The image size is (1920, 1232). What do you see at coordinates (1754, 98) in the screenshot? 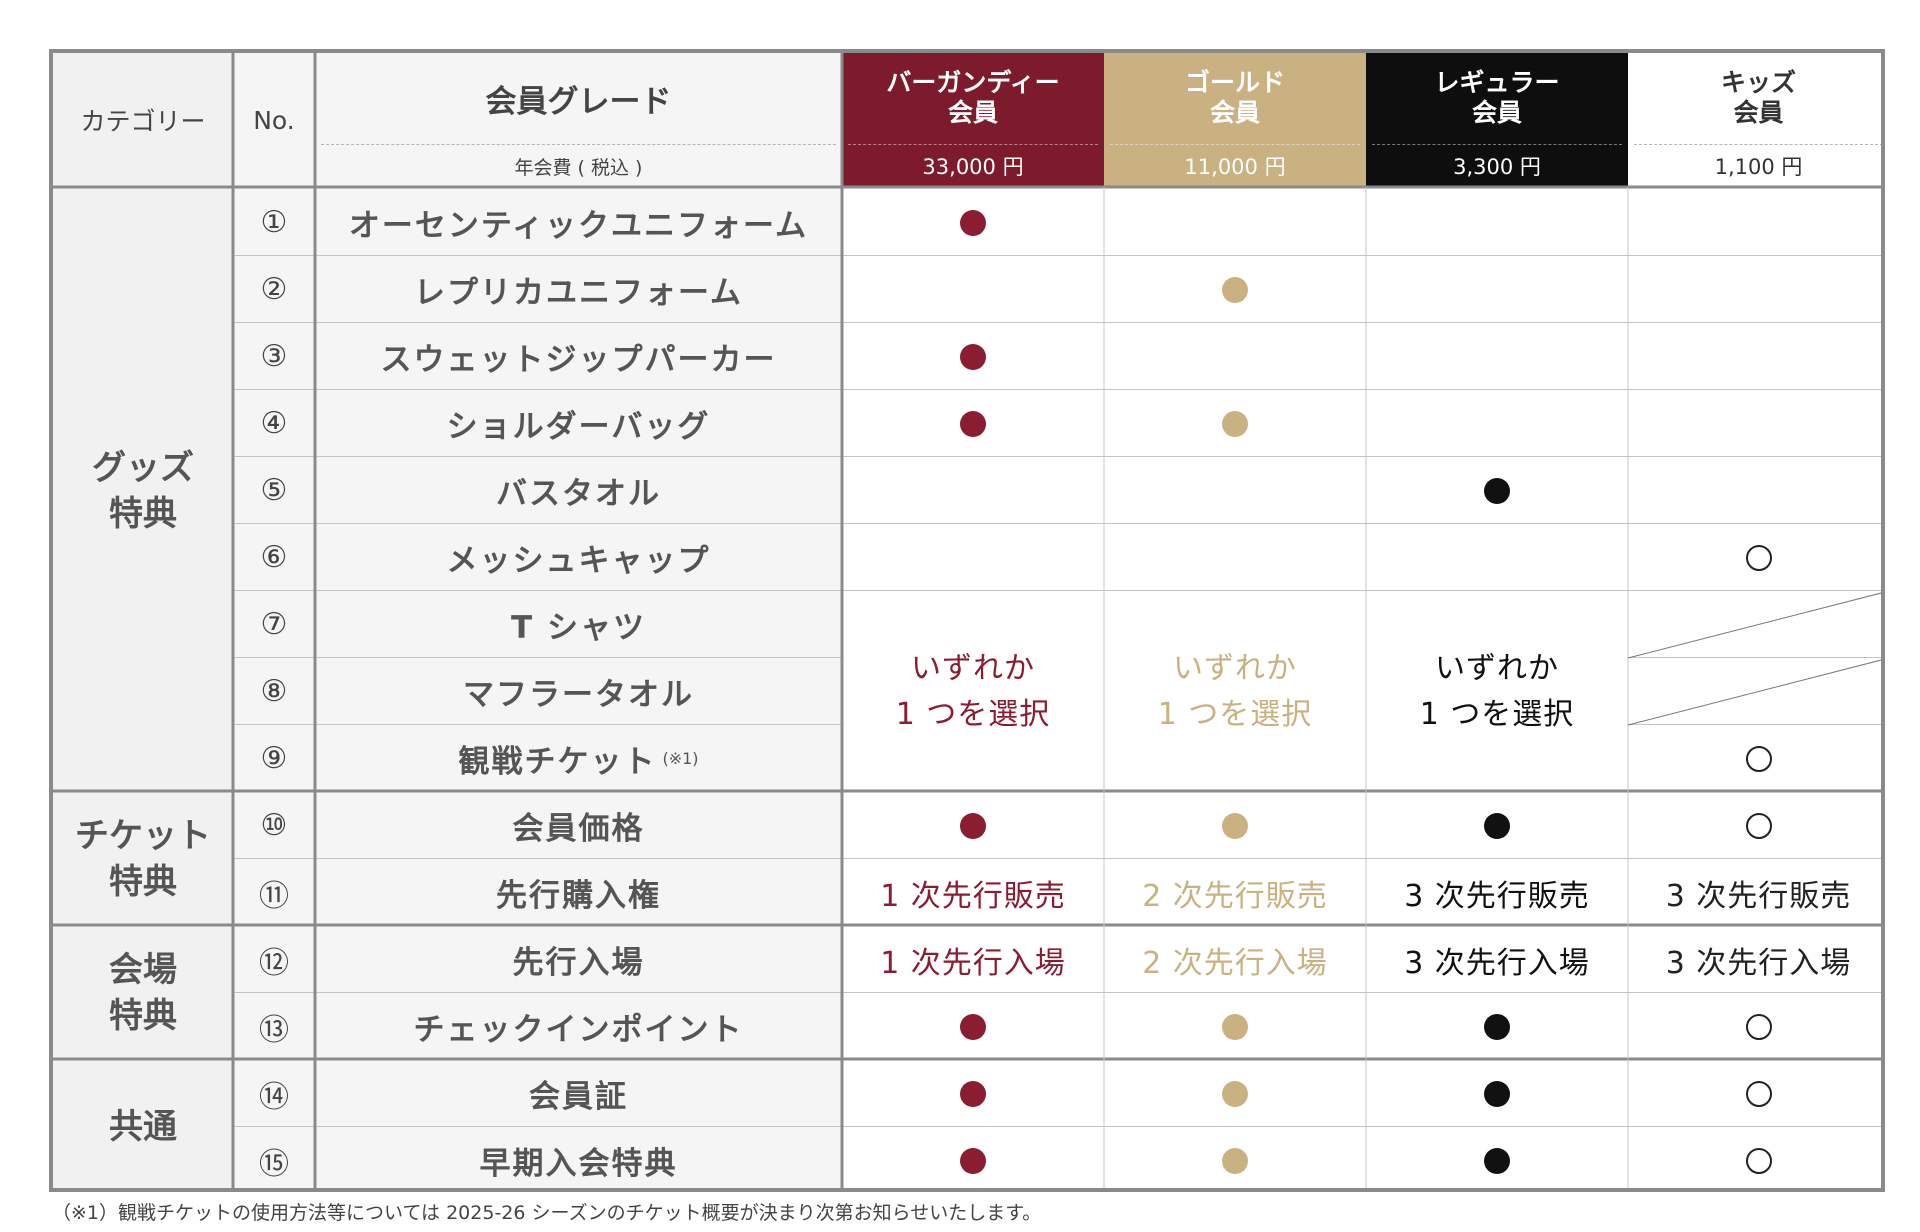
I see `tier-name-cell: キッズ 会員` at bounding box center [1754, 98].